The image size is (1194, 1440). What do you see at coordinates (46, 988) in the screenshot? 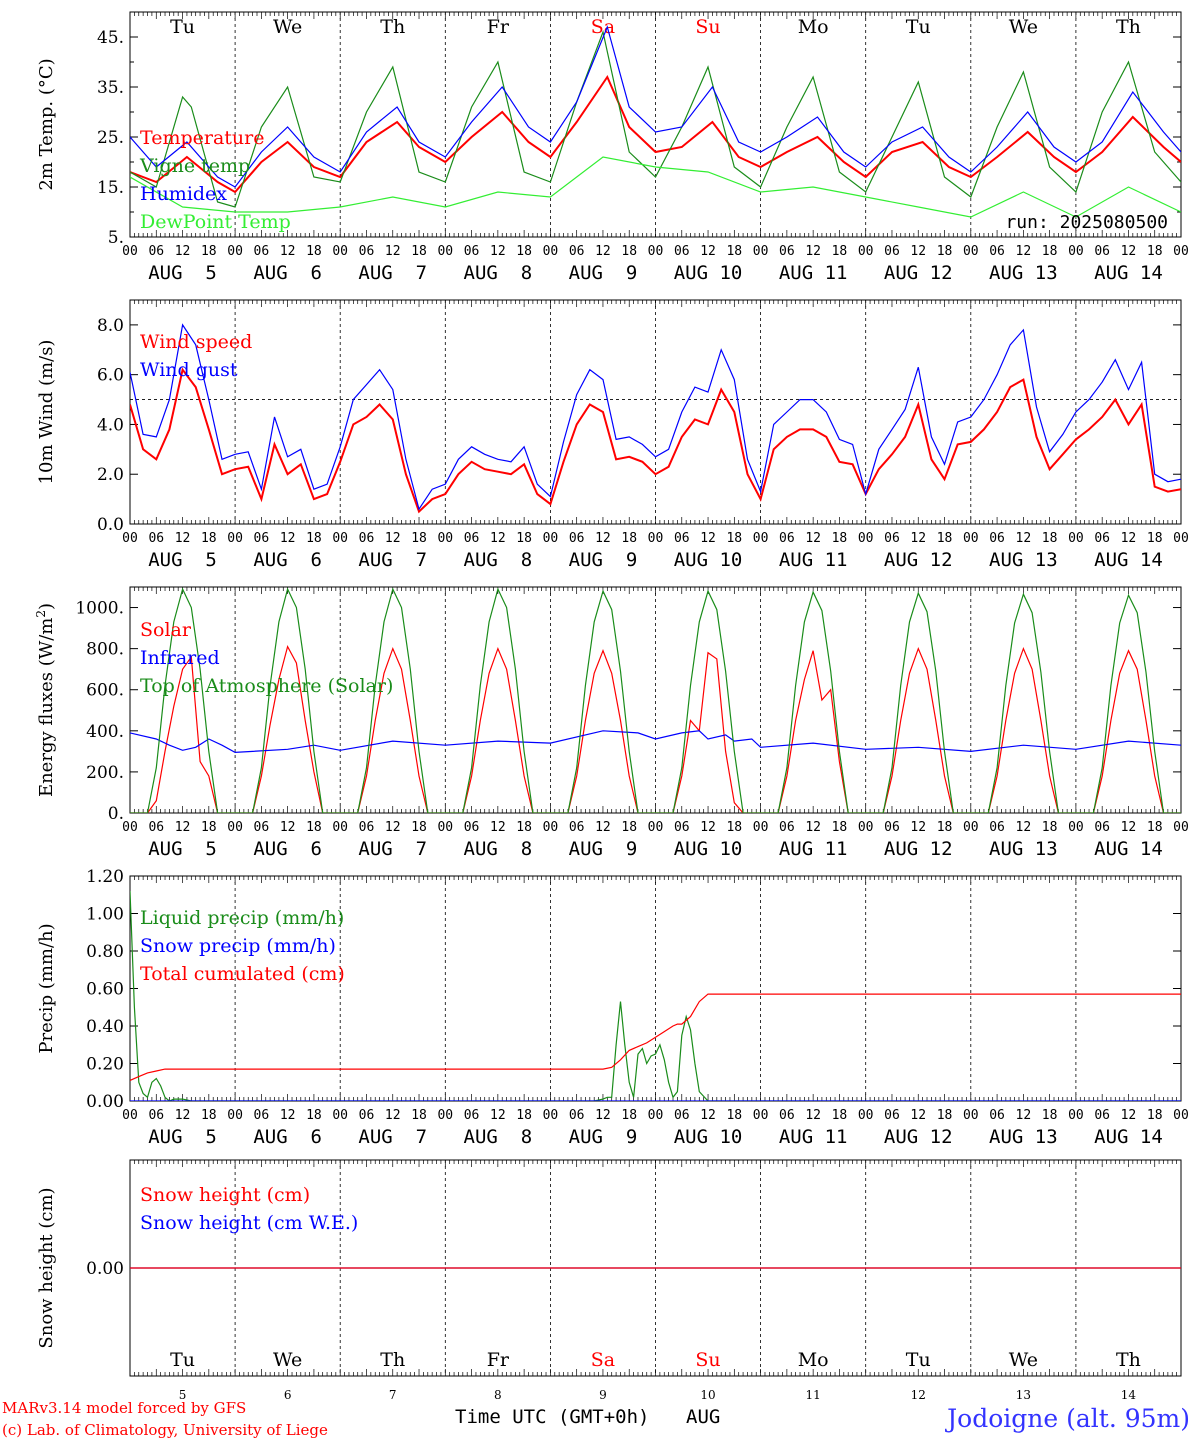
I see `y-axis-label: Precip (mm/h)` at bounding box center [46, 988].